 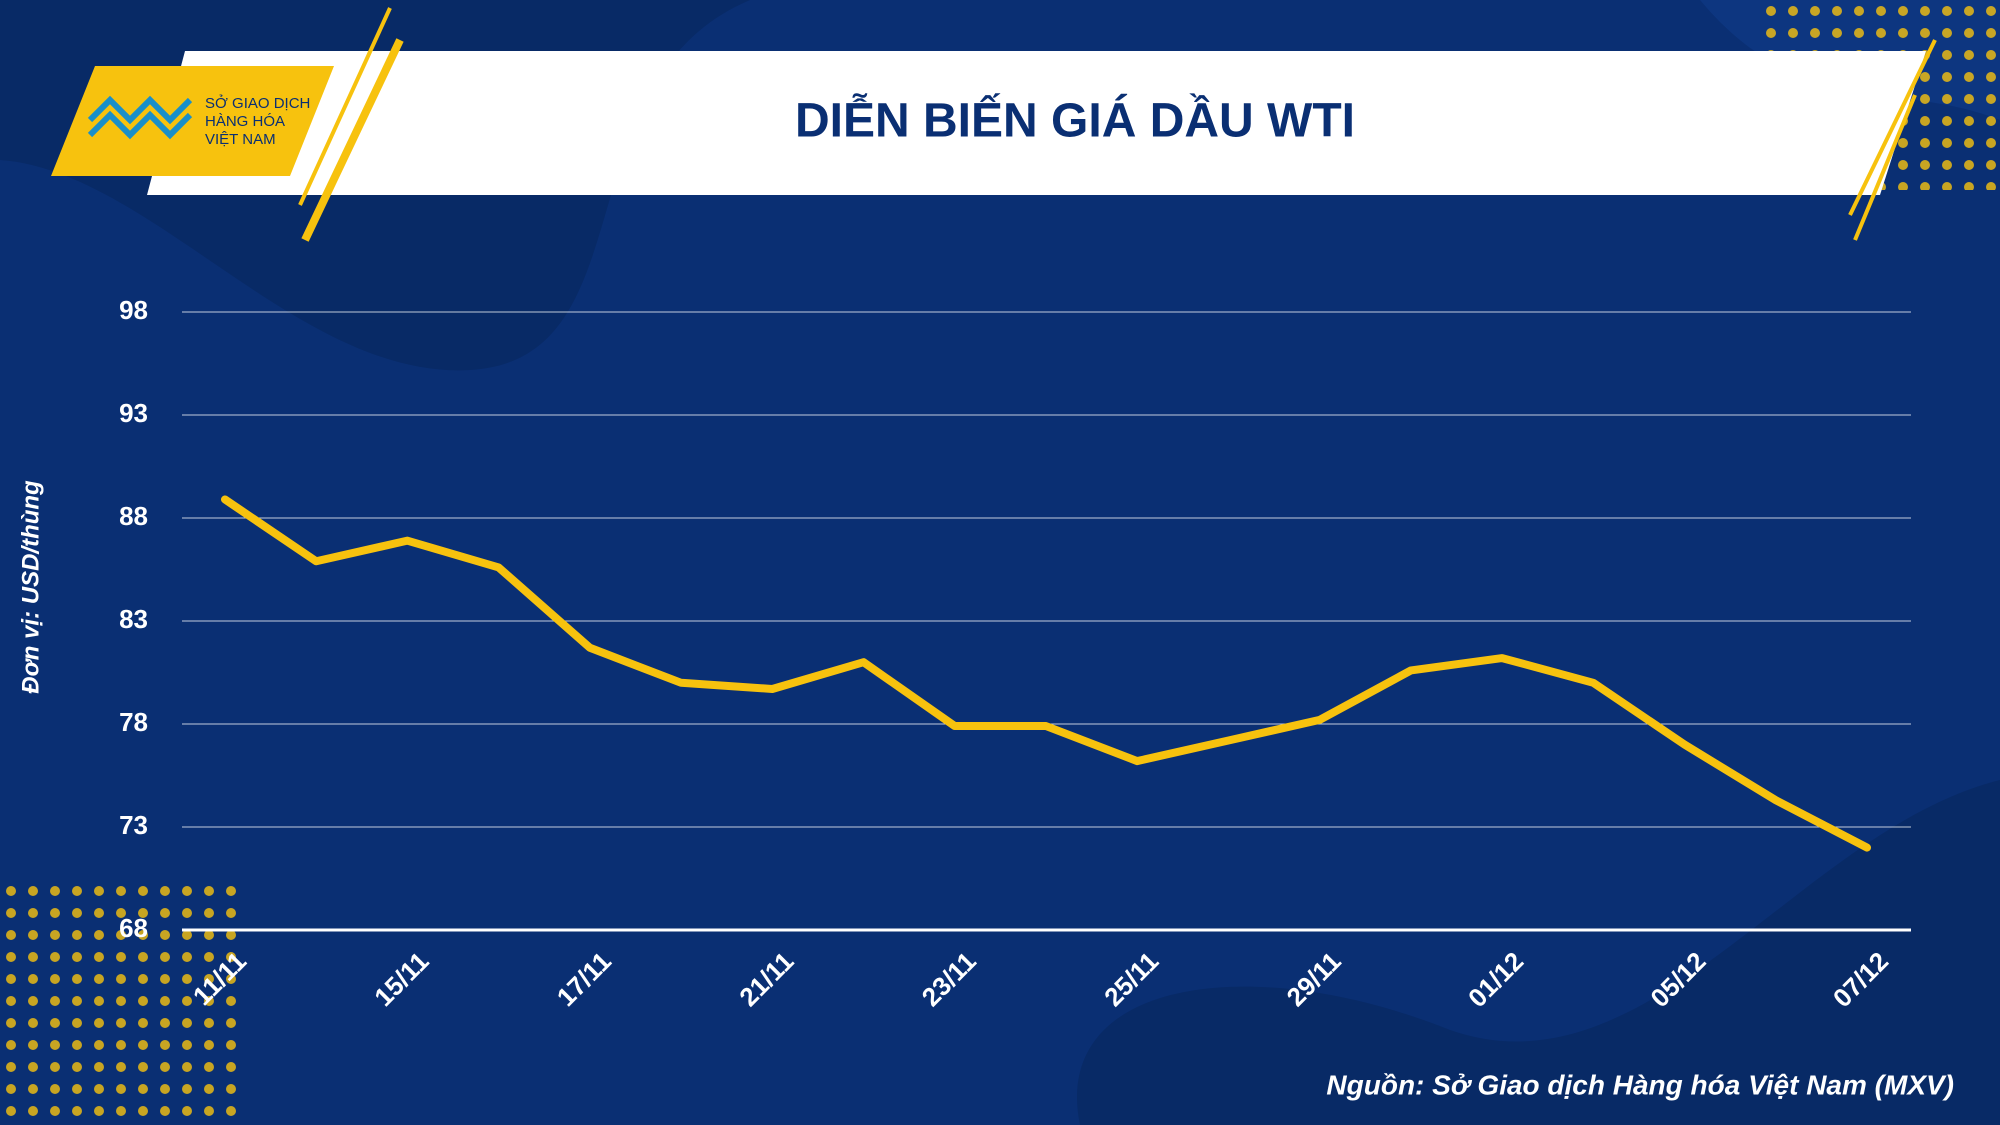 I want to click on y-tick-label: 73, so click(x=133, y=825).